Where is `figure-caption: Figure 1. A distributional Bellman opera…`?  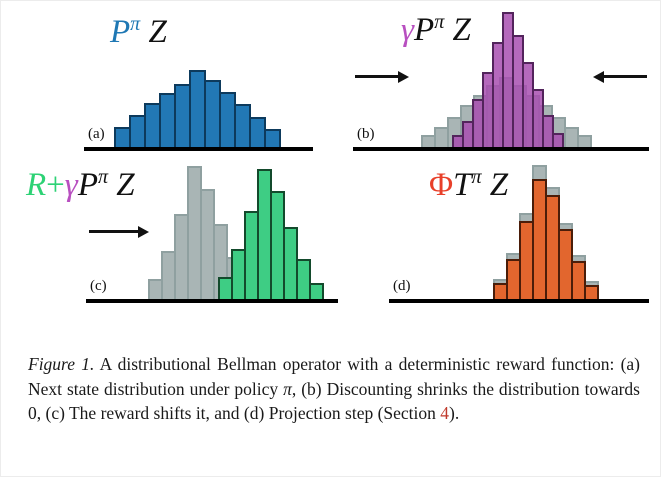 figure-caption: Figure 1. A distributional Bellman opera… is located at coordinates (334, 389).